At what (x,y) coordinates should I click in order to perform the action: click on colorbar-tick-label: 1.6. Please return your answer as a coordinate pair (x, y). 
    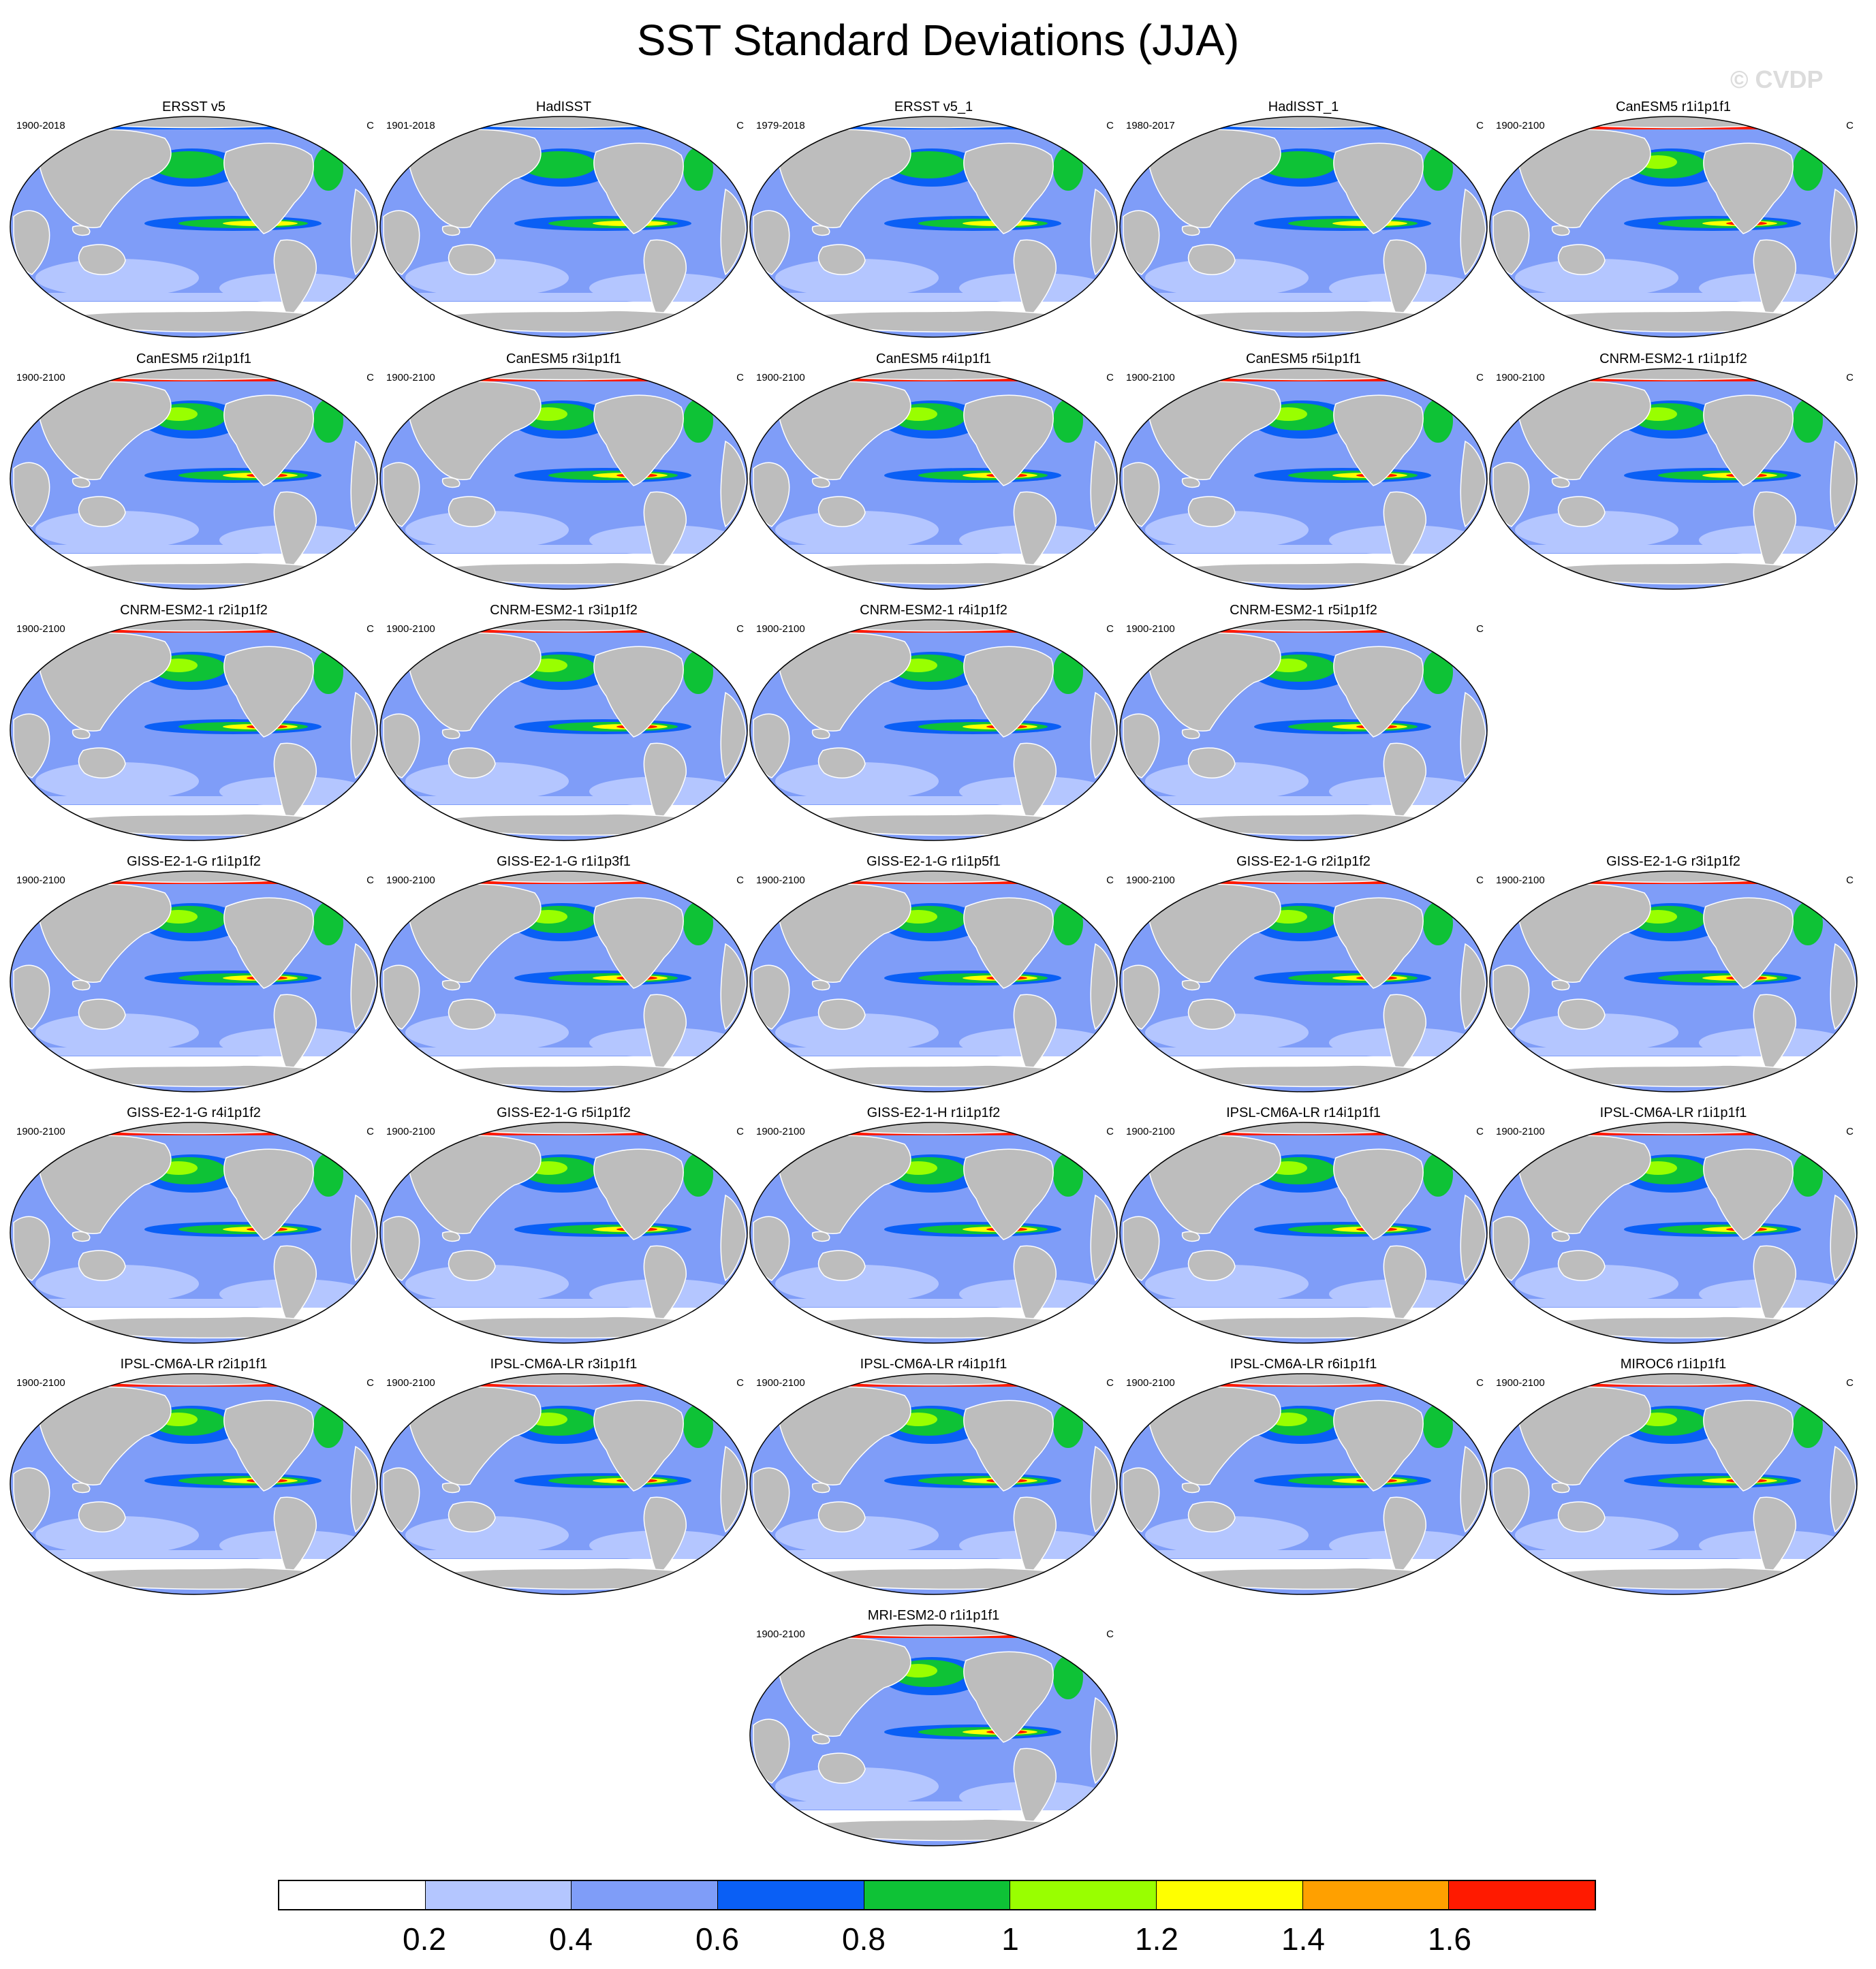
    Looking at the image, I should click on (1450, 1939).